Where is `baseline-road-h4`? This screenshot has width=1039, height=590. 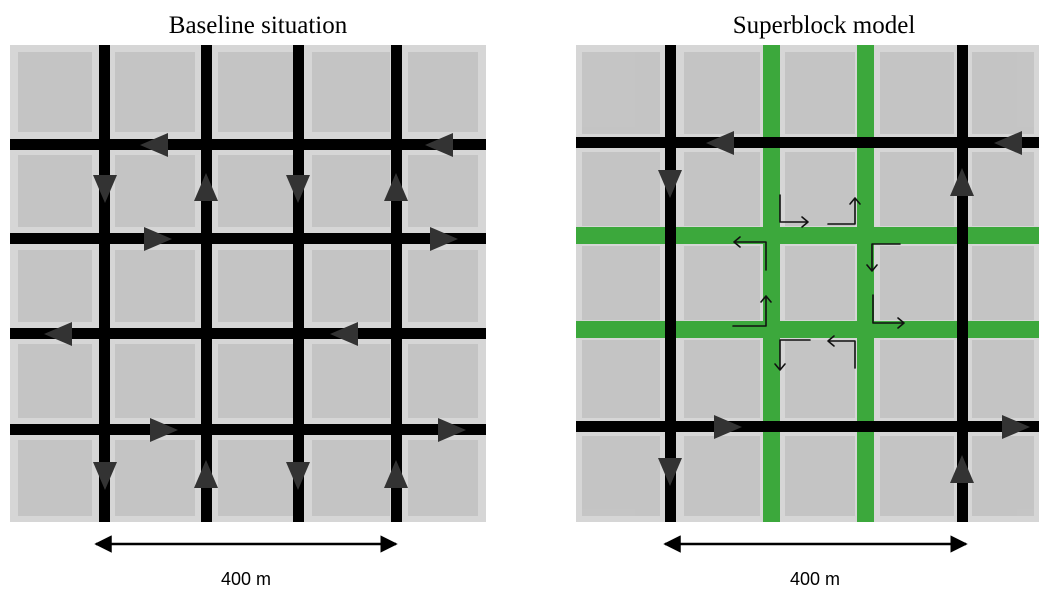 baseline-road-h4 is located at coordinates (248, 429).